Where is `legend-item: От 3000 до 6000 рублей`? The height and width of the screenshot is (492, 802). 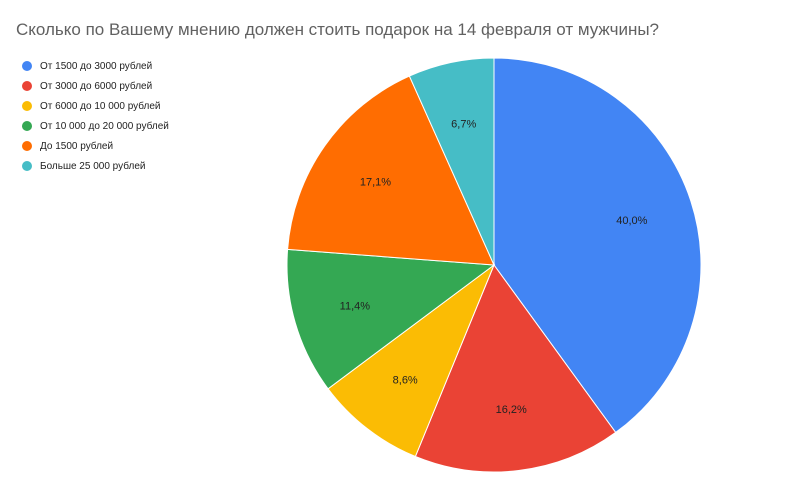 legend-item: От 3000 до 6000 рублей is located at coordinates (95, 86).